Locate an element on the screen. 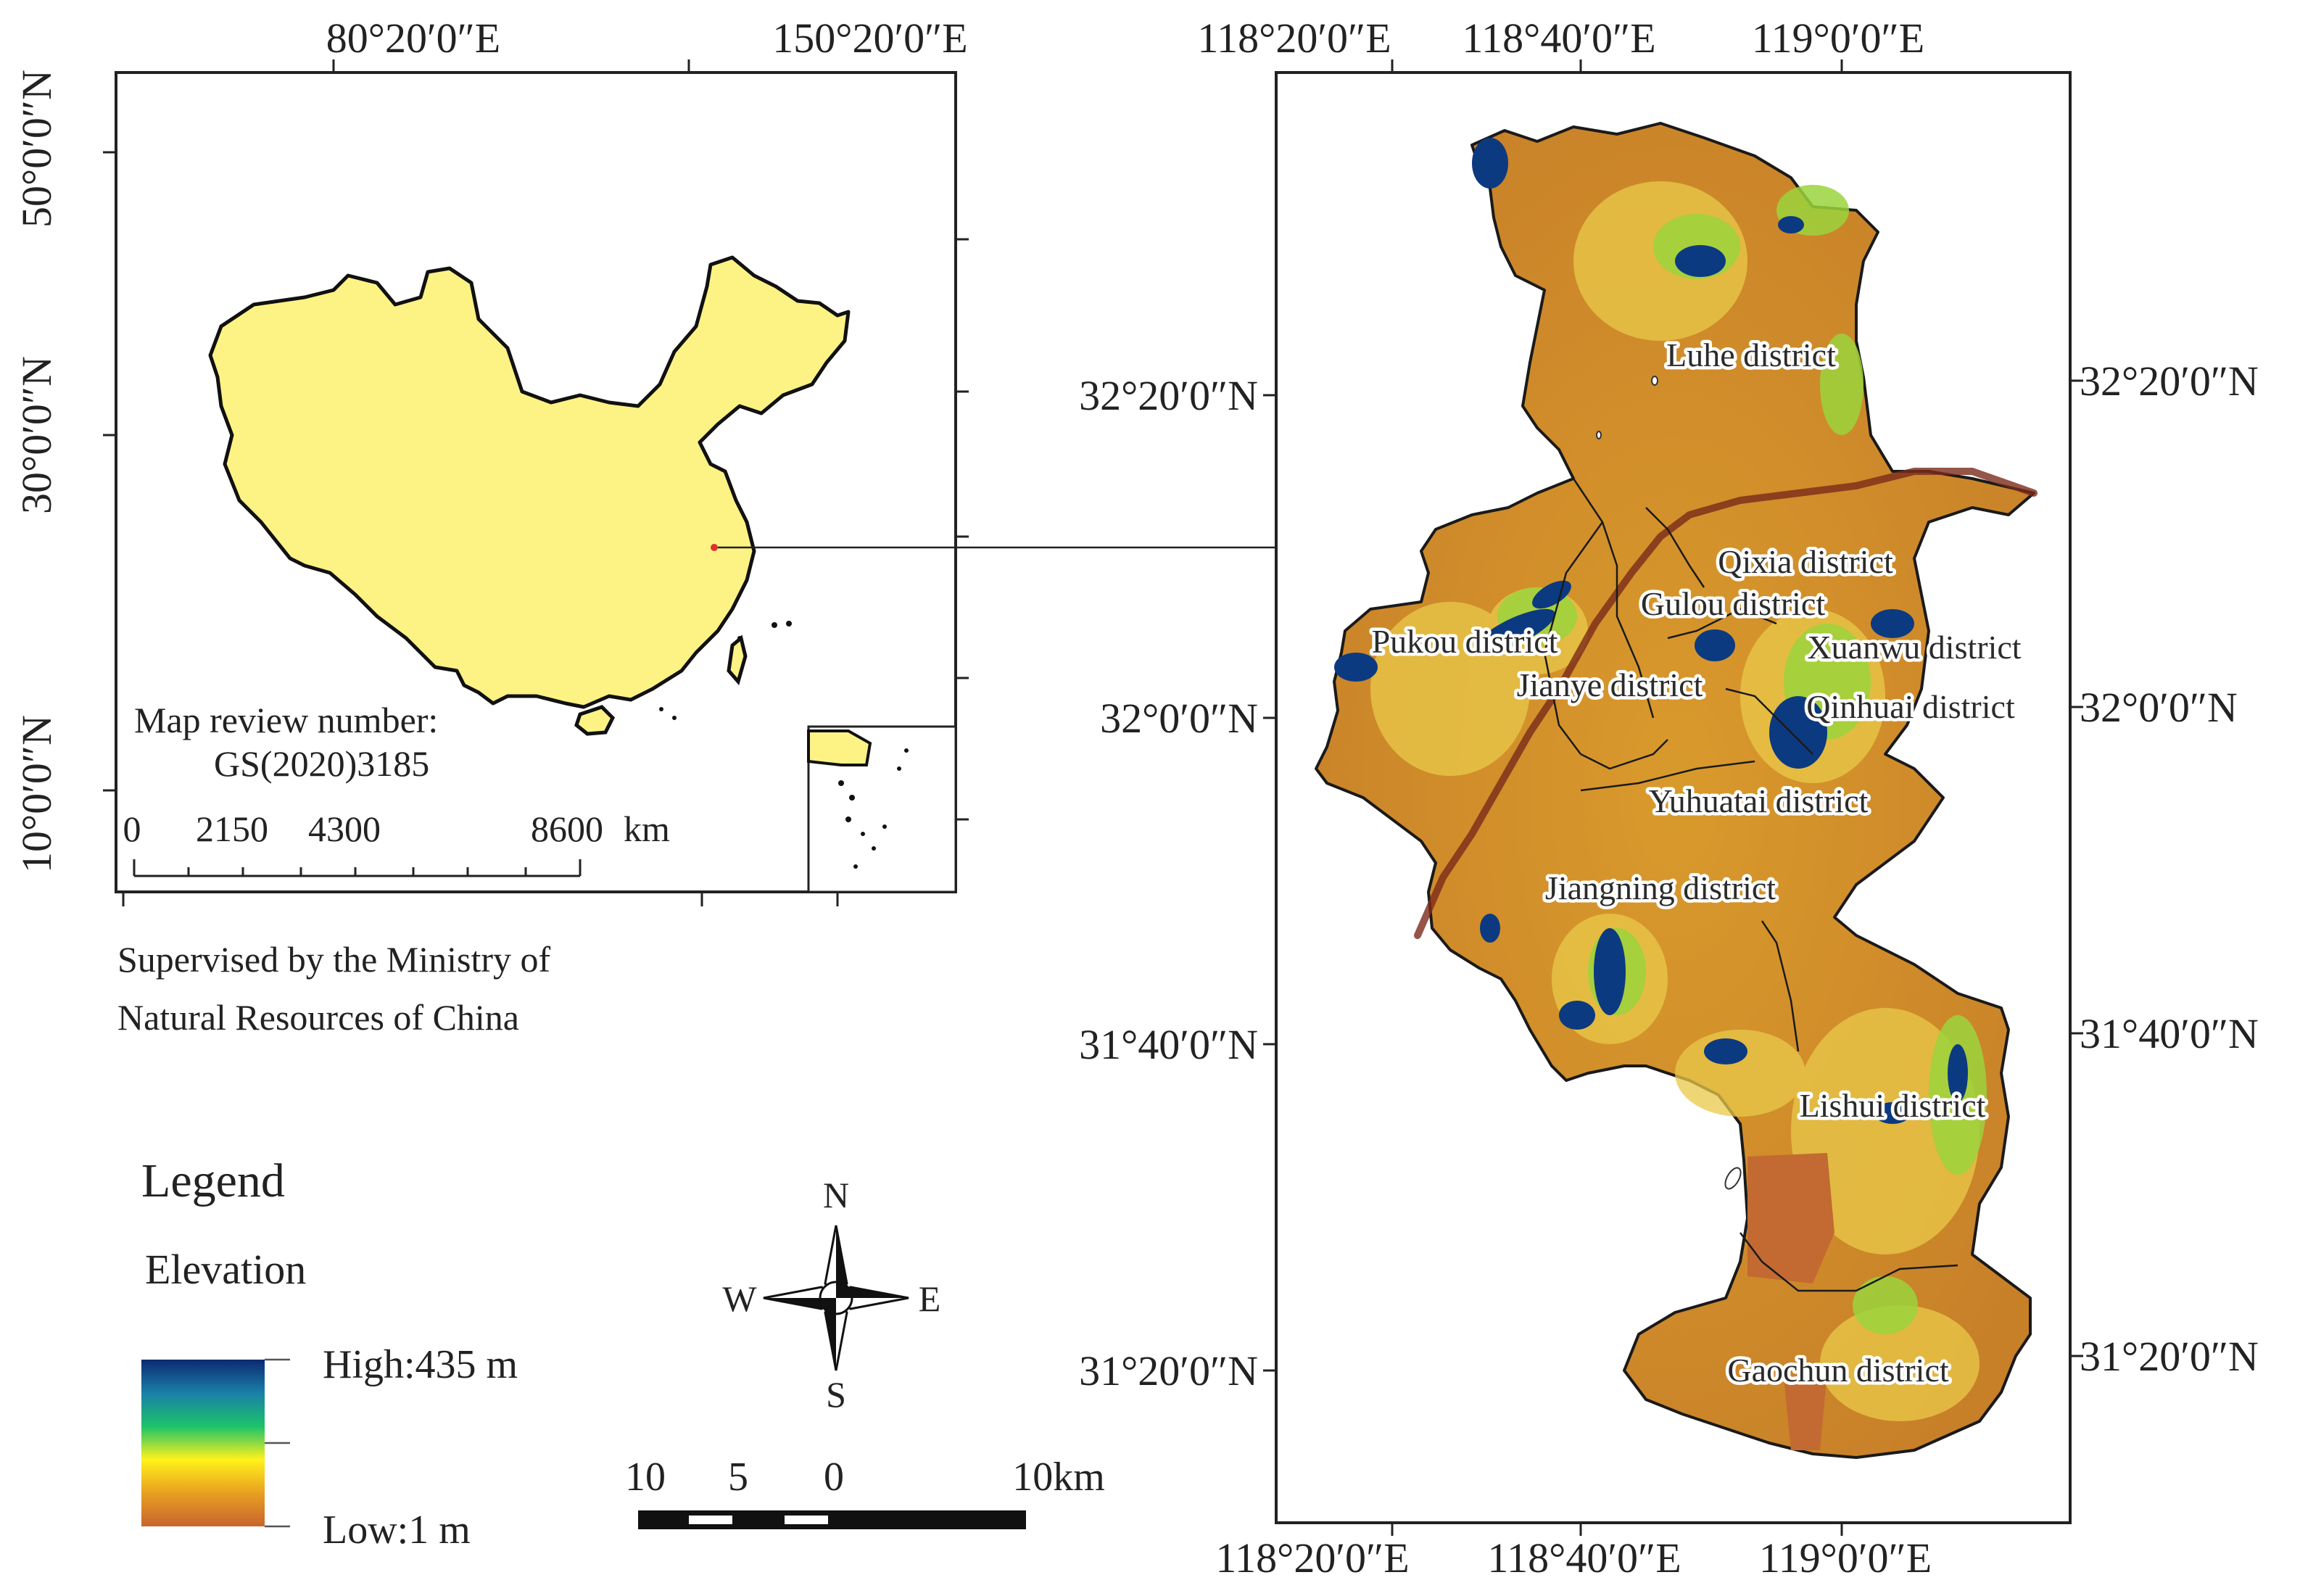 The width and height of the screenshot is (2300, 1596). district-label-jiangning: Jiangning district is located at coordinates (1660, 887).